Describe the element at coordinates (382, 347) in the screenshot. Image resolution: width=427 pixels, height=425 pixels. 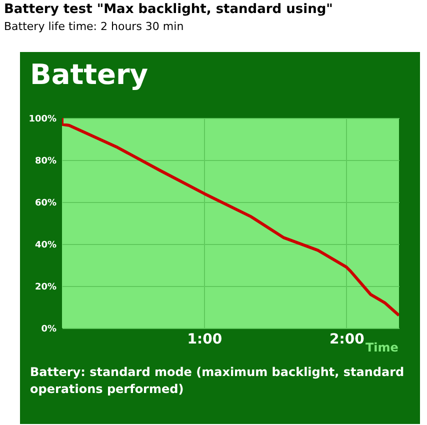
I see `x-axis-title: Time` at that location.